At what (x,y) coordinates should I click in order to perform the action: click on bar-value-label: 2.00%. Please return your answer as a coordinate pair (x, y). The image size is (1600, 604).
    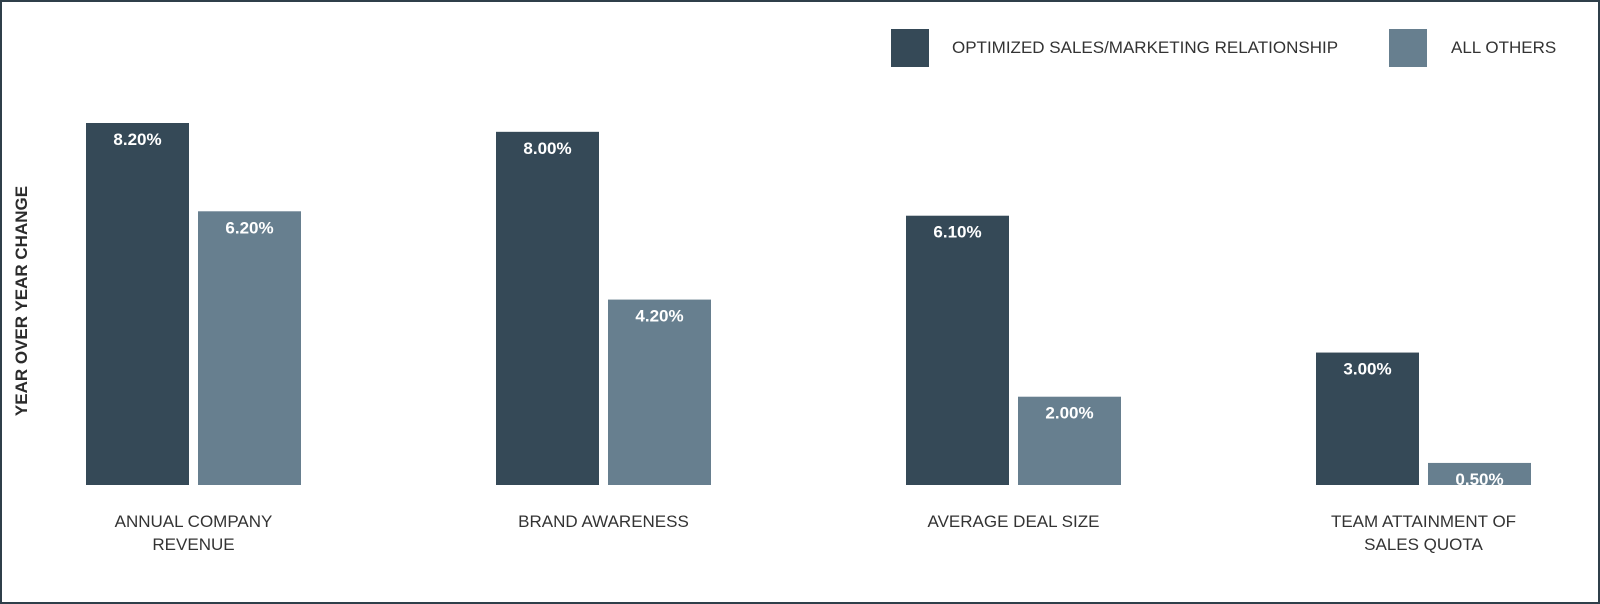
    Looking at the image, I should click on (1069, 413).